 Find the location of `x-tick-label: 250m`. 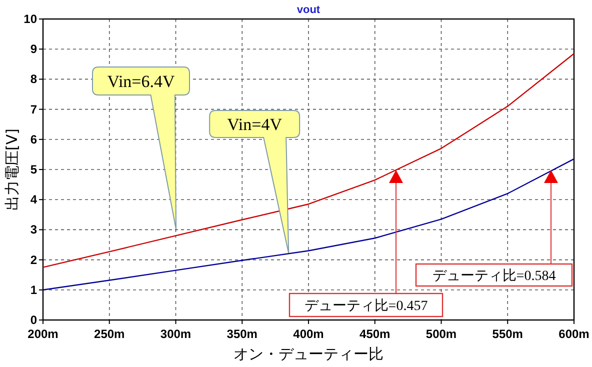

x-tick-label: 250m is located at coordinates (109, 334).